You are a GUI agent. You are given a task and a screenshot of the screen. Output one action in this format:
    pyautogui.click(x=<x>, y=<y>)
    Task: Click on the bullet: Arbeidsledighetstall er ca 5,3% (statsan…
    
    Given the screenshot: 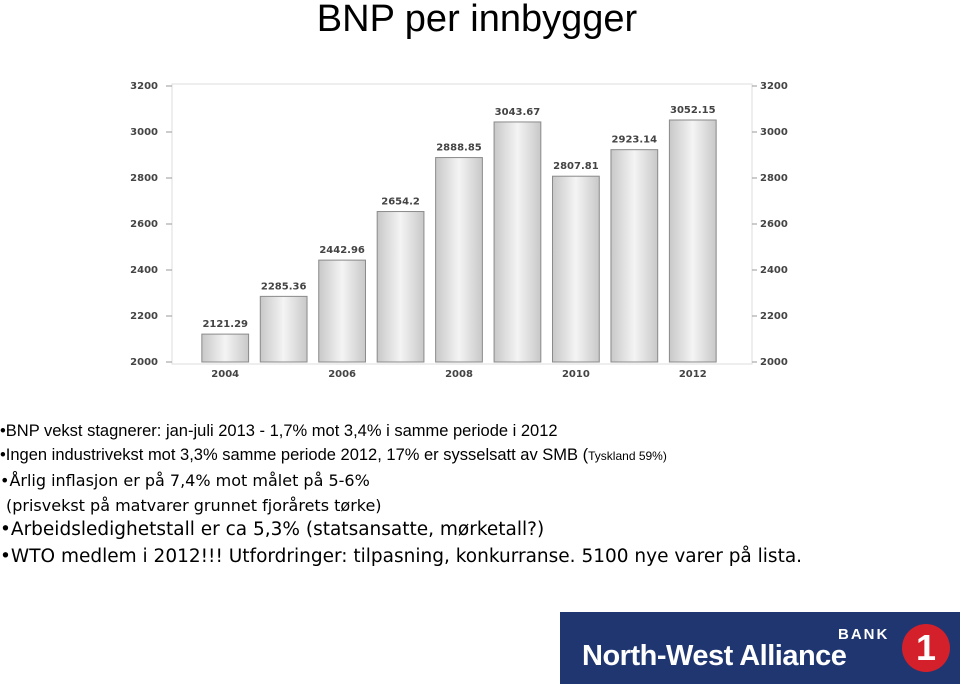 What is the action you would take?
    pyautogui.click(x=272, y=529)
    